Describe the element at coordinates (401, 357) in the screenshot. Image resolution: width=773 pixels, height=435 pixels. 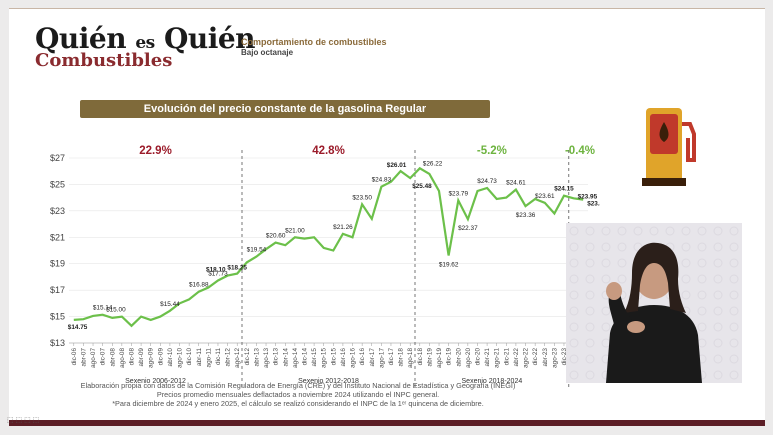
I see `x-tick-label: abr-18` at that location.